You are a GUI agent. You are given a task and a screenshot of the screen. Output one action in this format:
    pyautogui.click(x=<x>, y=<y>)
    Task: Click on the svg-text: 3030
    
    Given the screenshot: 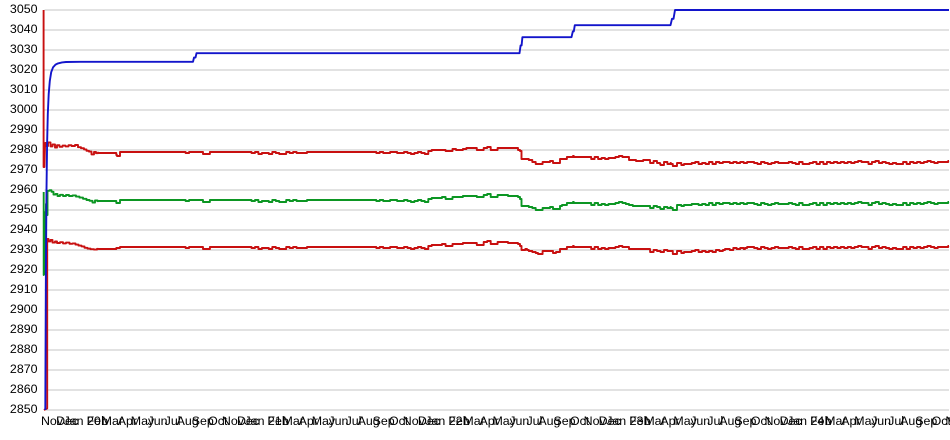 What is the action you would take?
    pyautogui.click(x=24, y=49)
    